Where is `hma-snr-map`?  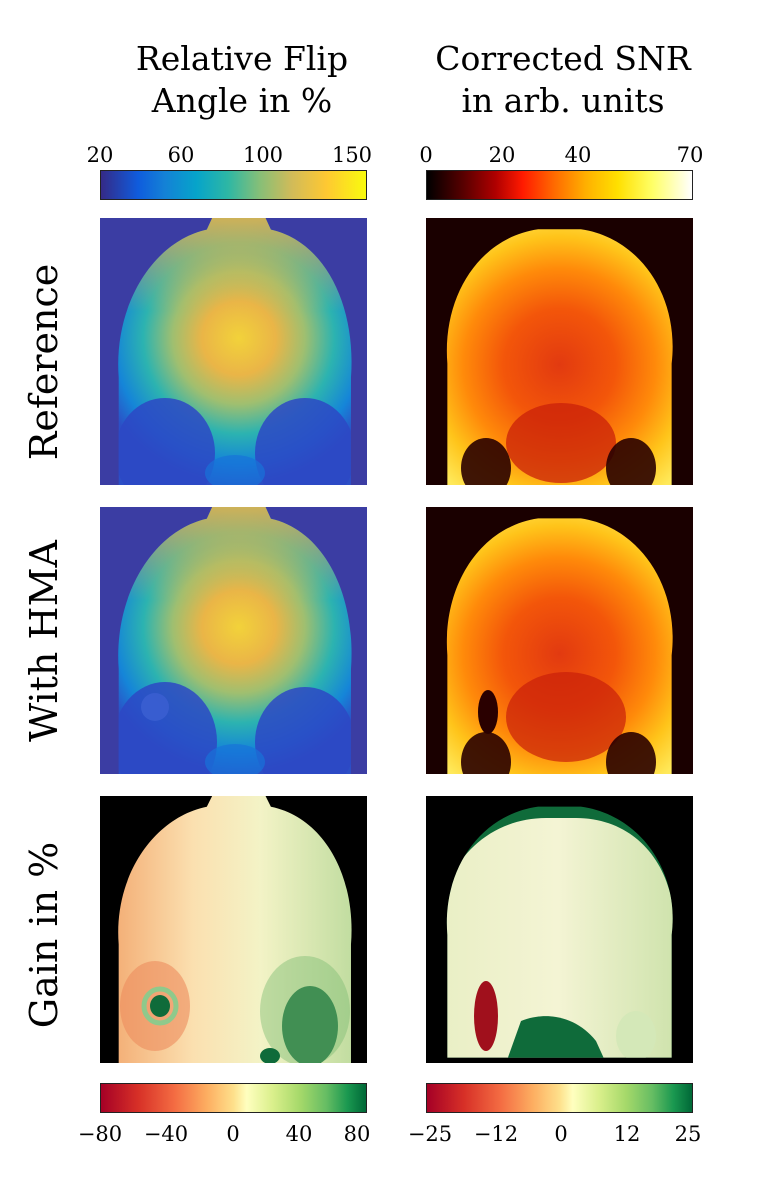 hma-snr-map is located at coordinates (559, 640).